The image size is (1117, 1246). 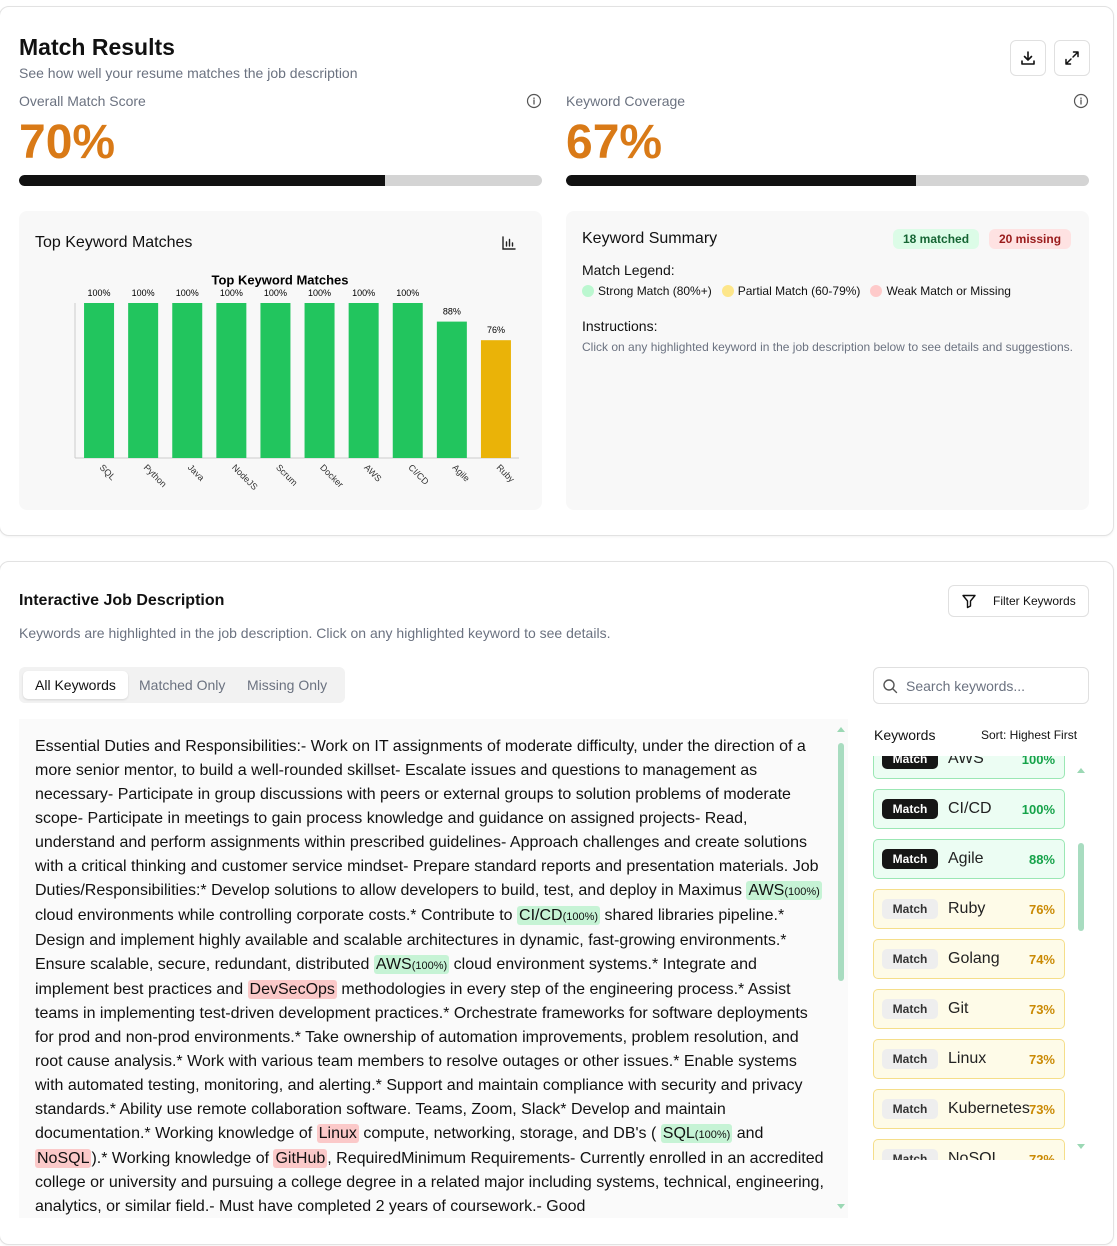 What do you see at coordinates (1029, 735) in the screenshot?
I see `sort-label: Sort: Highest First` at bounding box center [1029, 735].